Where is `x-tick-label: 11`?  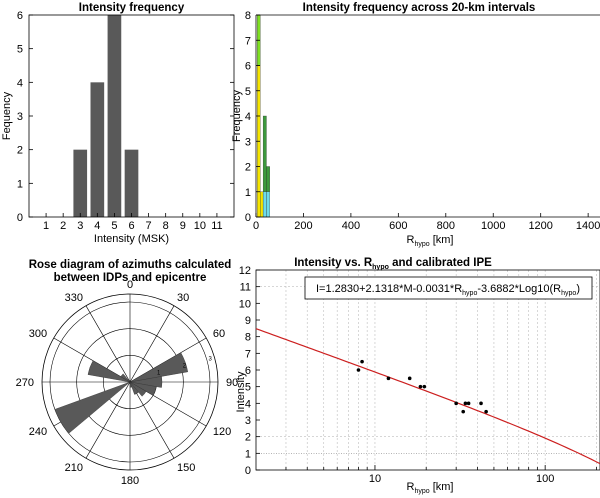 x-tick-label: 11 is located at coordinates (216, 226).